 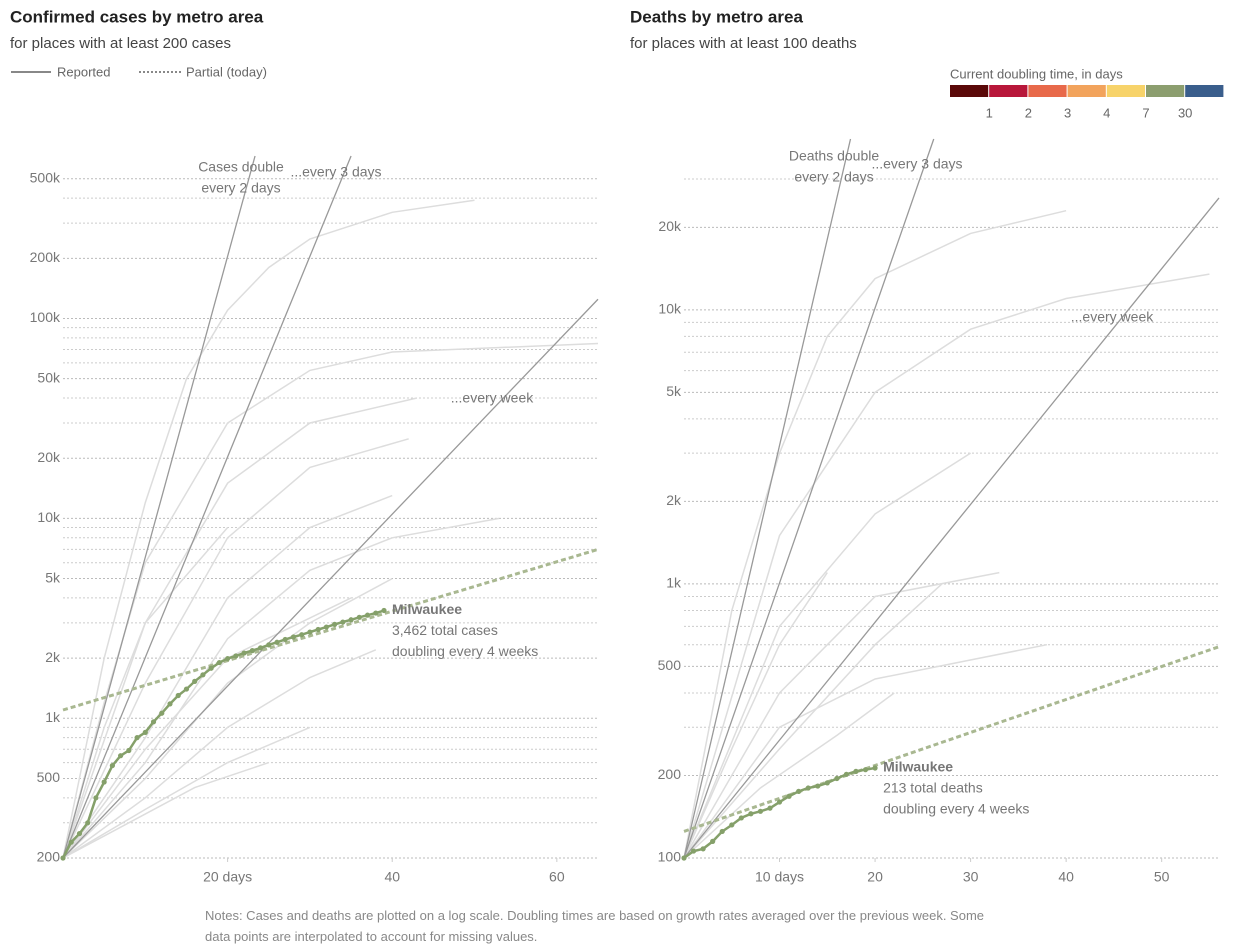 What do you see at coordinates (1162, 877) in the screenshot?
I see `x-tick-label: 50` at bounding box center [1162, 877].